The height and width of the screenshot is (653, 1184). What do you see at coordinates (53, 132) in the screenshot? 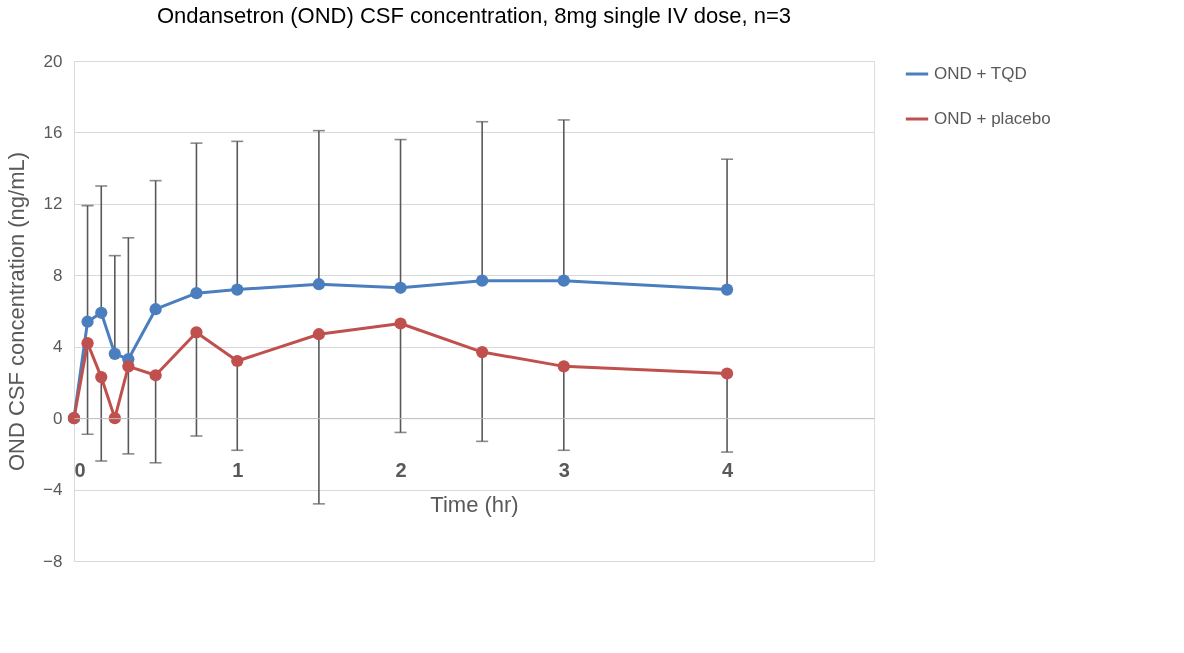
I see `y-tick-label: 16` at bounding box center [53, 132].